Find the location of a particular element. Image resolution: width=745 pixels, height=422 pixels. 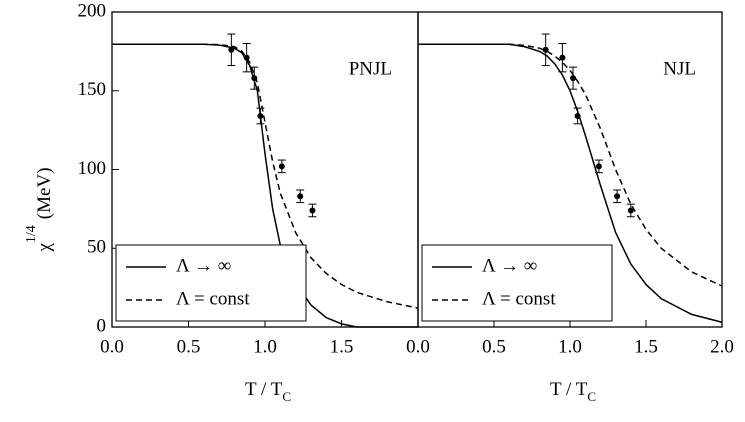

y-tick-label: 0 is located at coordinates (102, 325).